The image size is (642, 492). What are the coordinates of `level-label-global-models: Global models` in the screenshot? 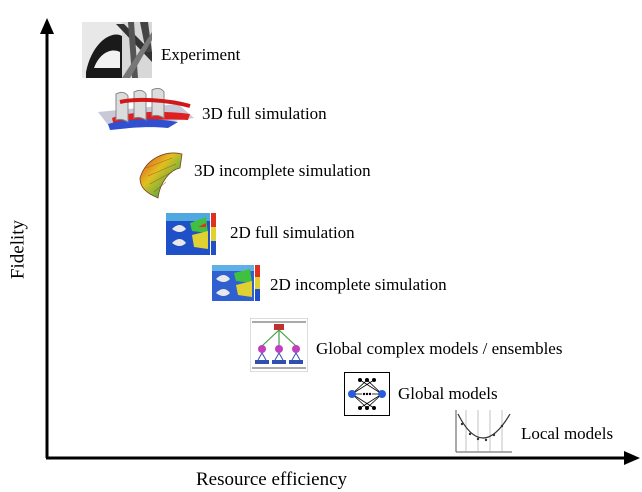 It's located at (448, 393).